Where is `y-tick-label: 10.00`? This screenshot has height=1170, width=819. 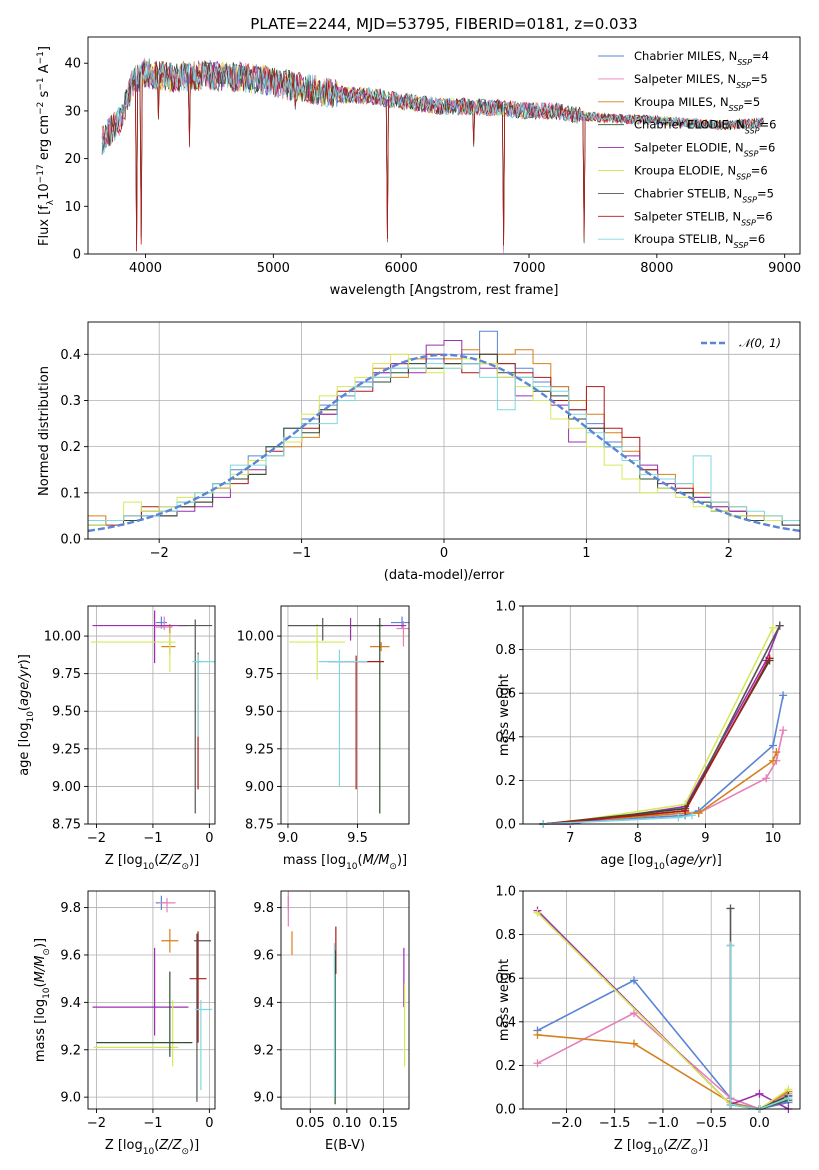 y-tick-label: 10.00 is located at coordinates (62, 637).